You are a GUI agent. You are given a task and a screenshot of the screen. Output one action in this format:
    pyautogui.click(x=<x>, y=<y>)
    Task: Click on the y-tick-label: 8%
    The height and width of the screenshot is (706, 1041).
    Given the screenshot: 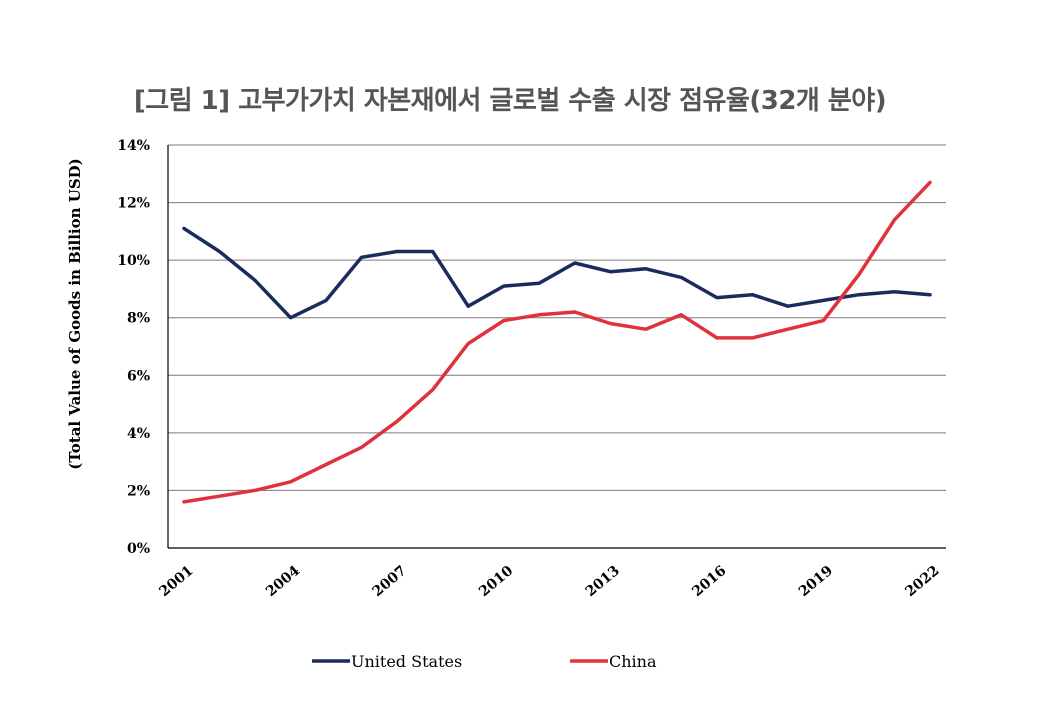 What is the action you would take?
    pyautogui.click(x=138, y=319)
    